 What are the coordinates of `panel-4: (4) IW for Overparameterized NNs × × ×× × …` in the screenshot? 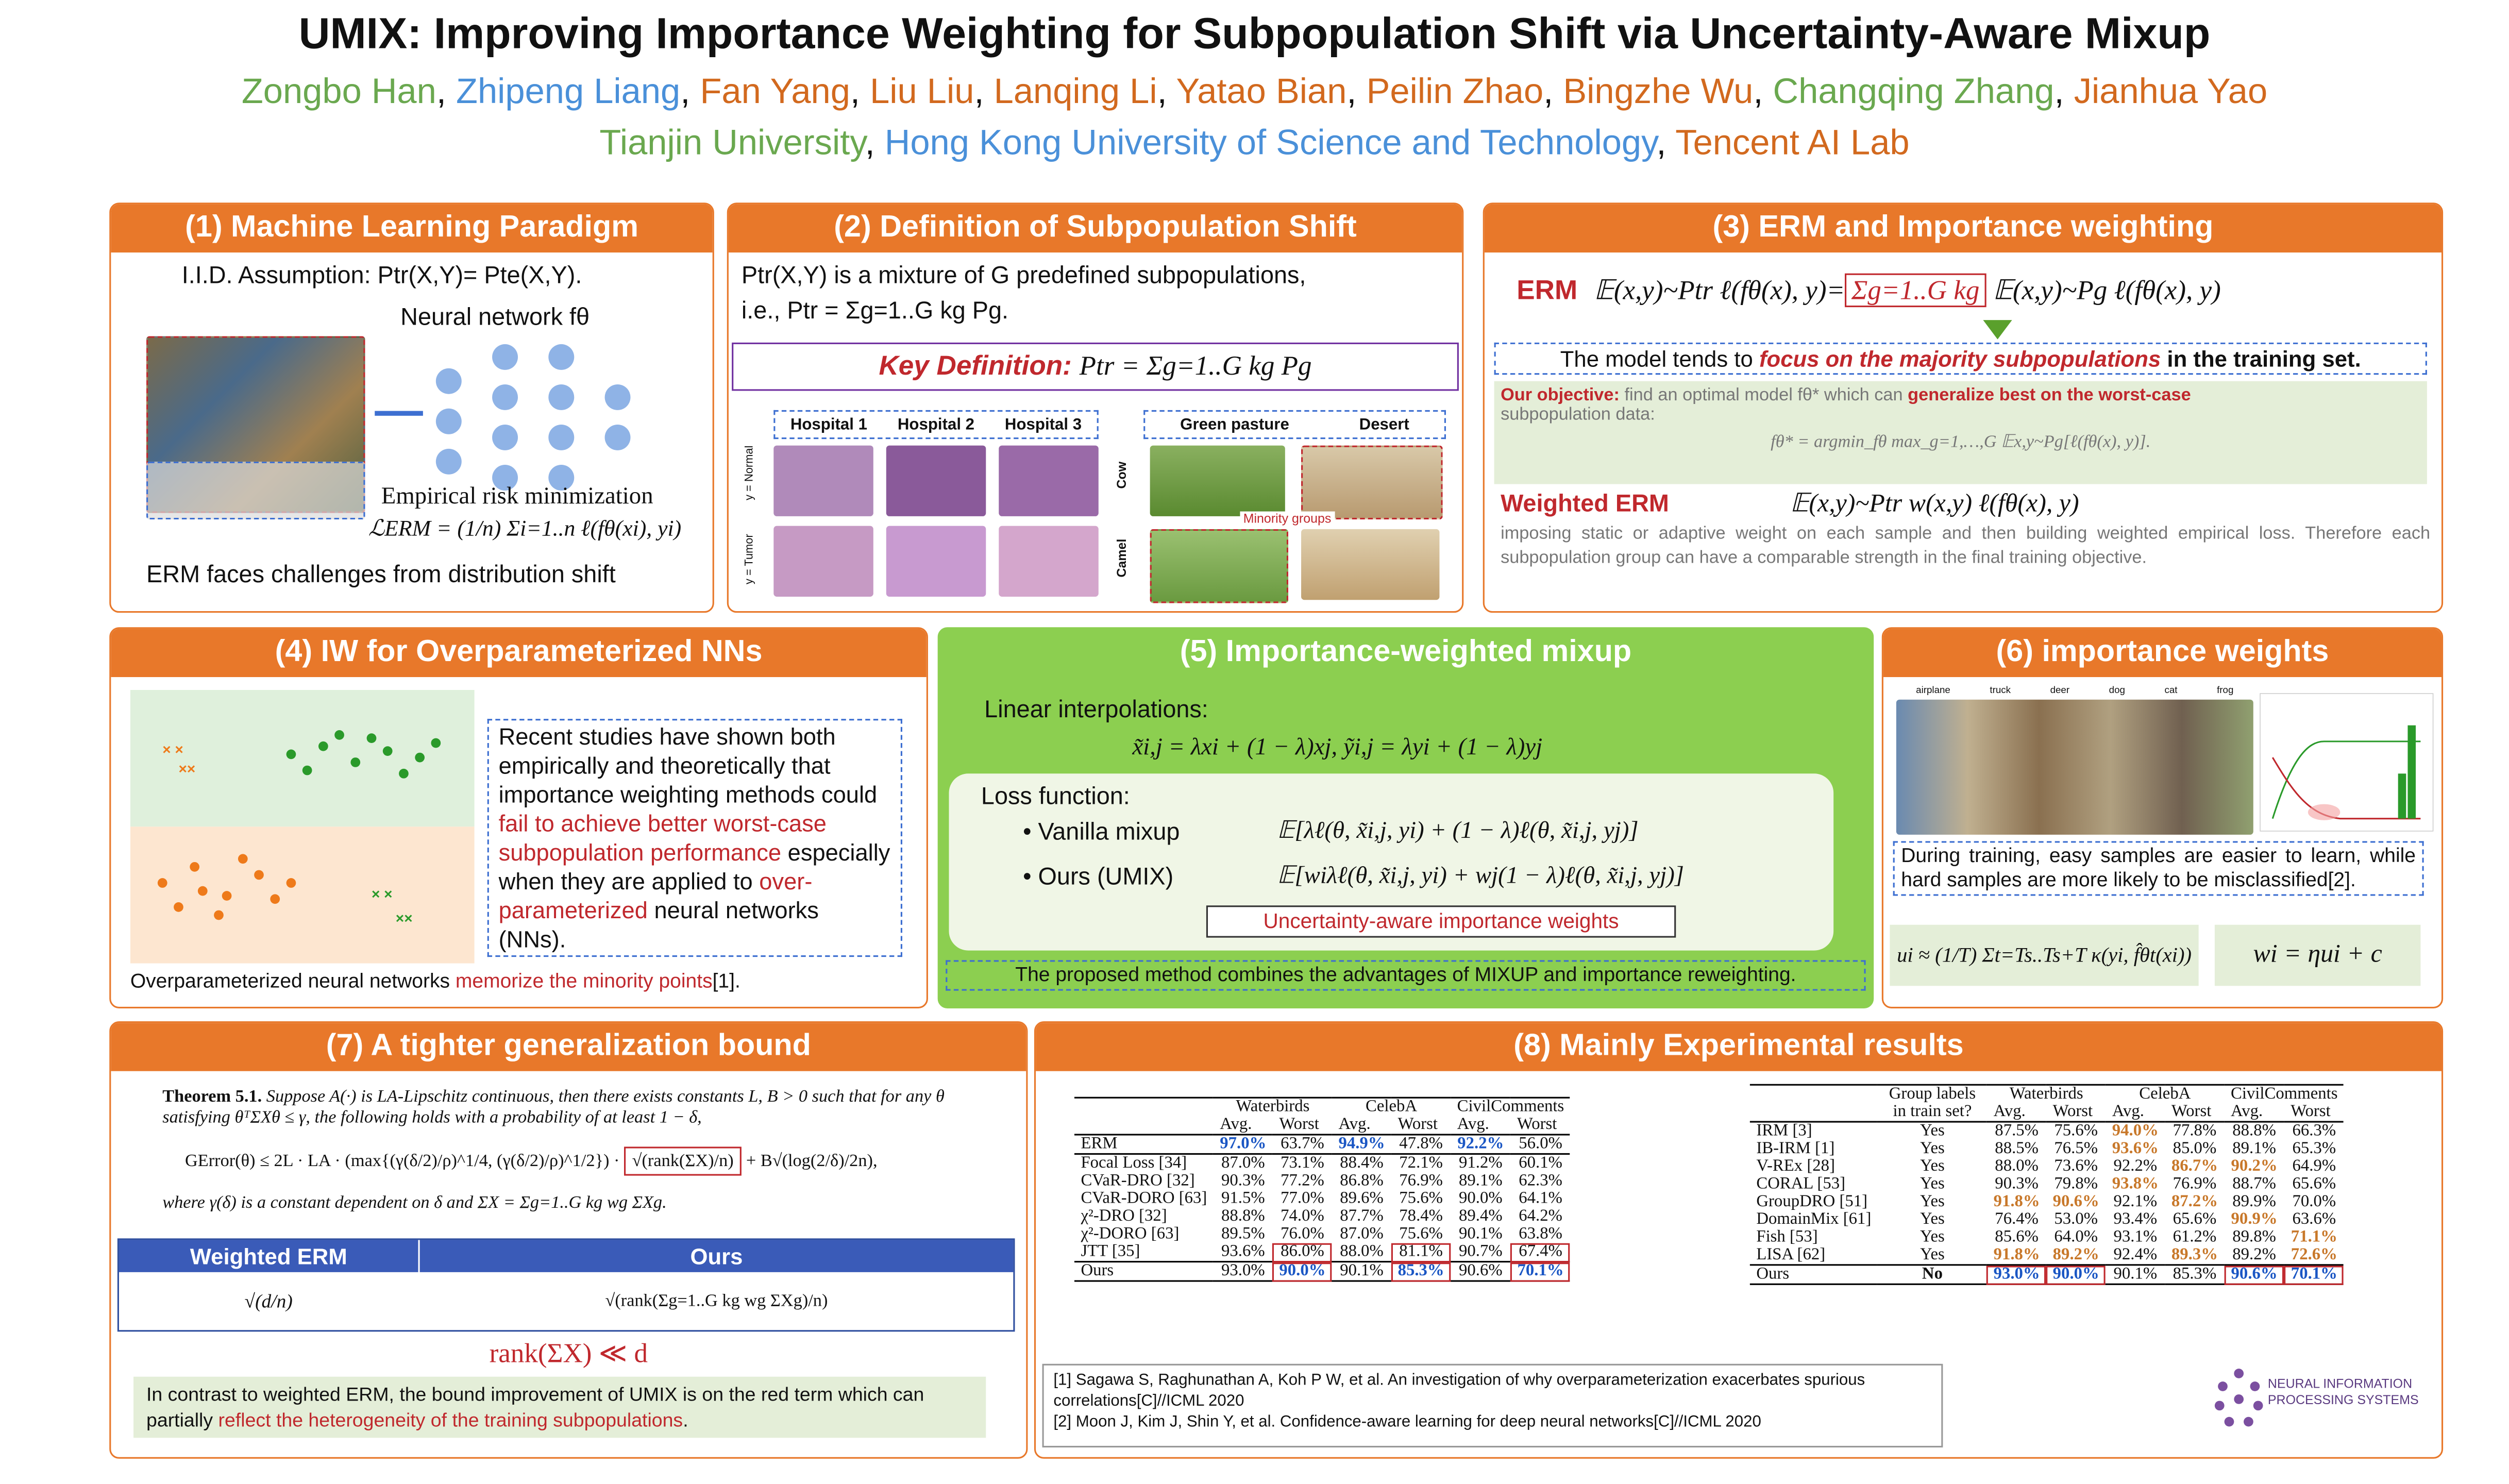 It's located at (518, 817).